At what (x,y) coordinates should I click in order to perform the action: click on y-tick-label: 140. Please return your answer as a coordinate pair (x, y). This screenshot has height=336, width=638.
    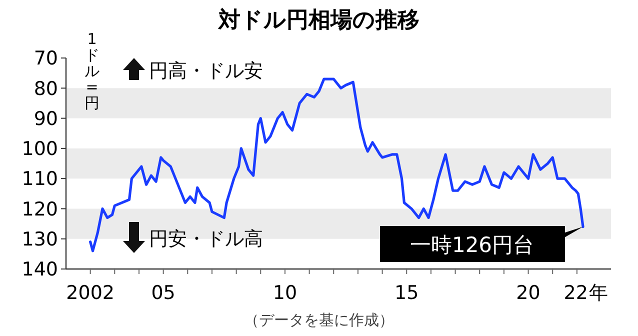
    Looking at the image, I should click on (40, 269).